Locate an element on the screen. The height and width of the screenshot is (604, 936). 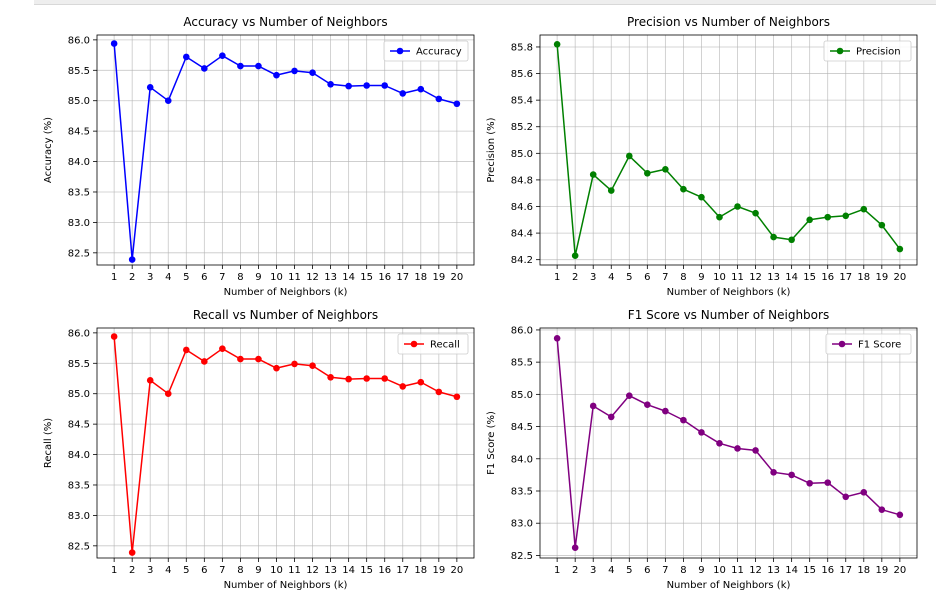
x-tick-label: 14 is located at coordinates (348, 570).